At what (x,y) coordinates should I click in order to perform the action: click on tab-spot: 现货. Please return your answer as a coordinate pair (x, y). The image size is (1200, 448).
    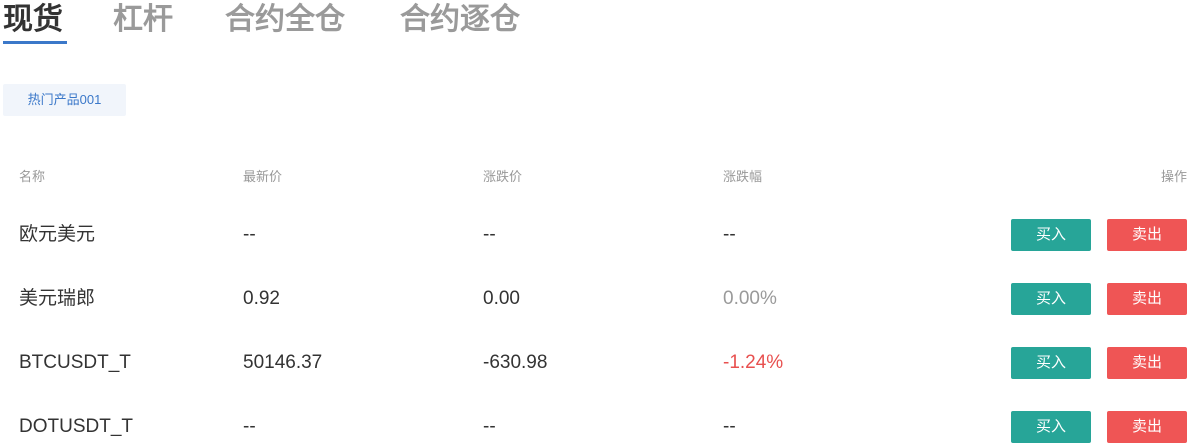
    Looking at the image, I should click on (33, 19).